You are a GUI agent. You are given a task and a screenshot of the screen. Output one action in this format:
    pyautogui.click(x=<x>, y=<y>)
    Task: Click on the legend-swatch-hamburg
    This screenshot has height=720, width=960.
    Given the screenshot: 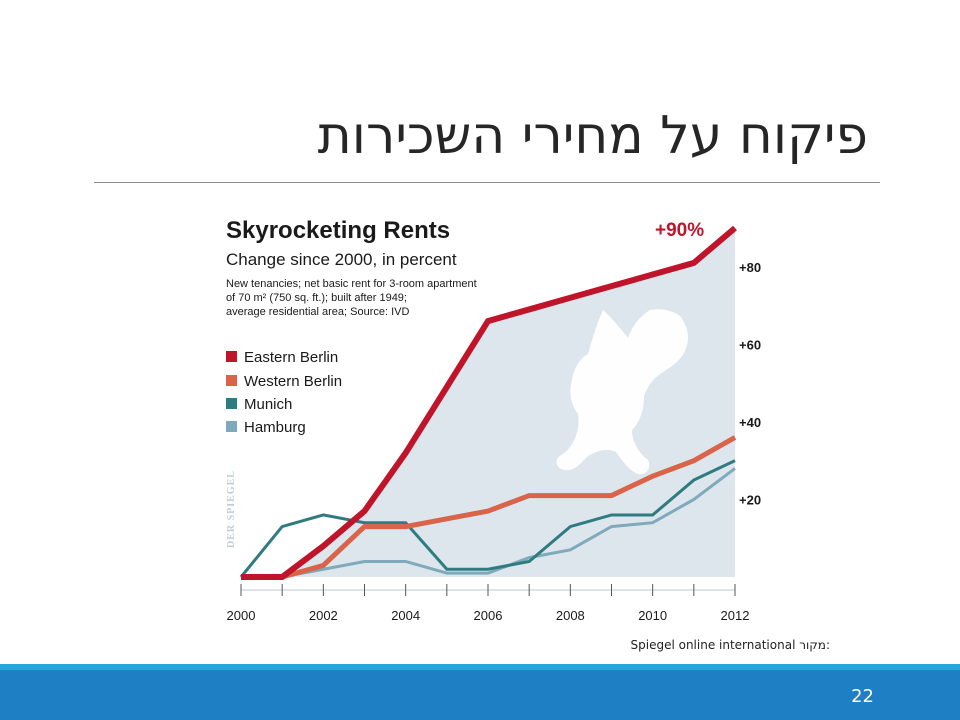 What is the action you would take?
    pyautogui.click(x=231, y=426)
    